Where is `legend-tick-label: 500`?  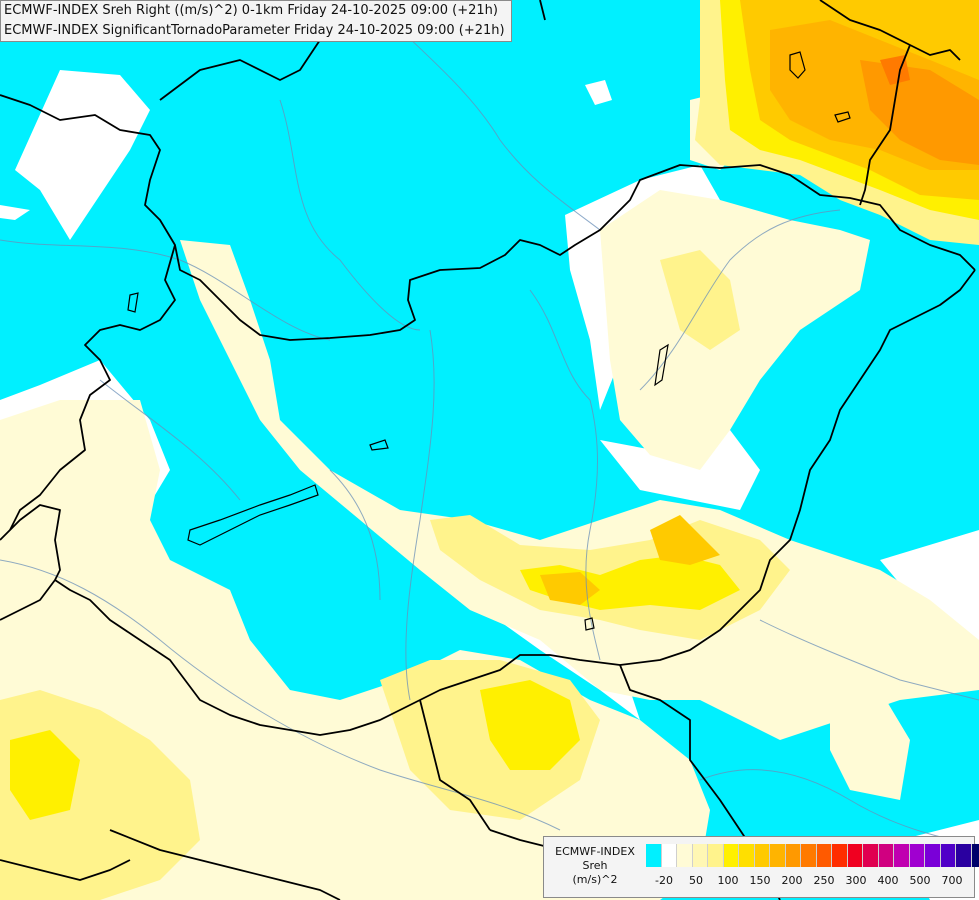
legend-tick-label: 500 is located at coordinates (920, 880).